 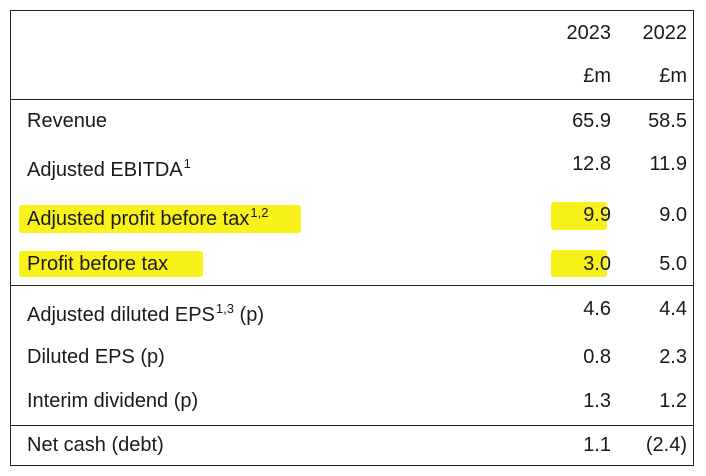 I want to click on row-label-profit-before-tax: Profit before tax, so click(x=98, y=264).